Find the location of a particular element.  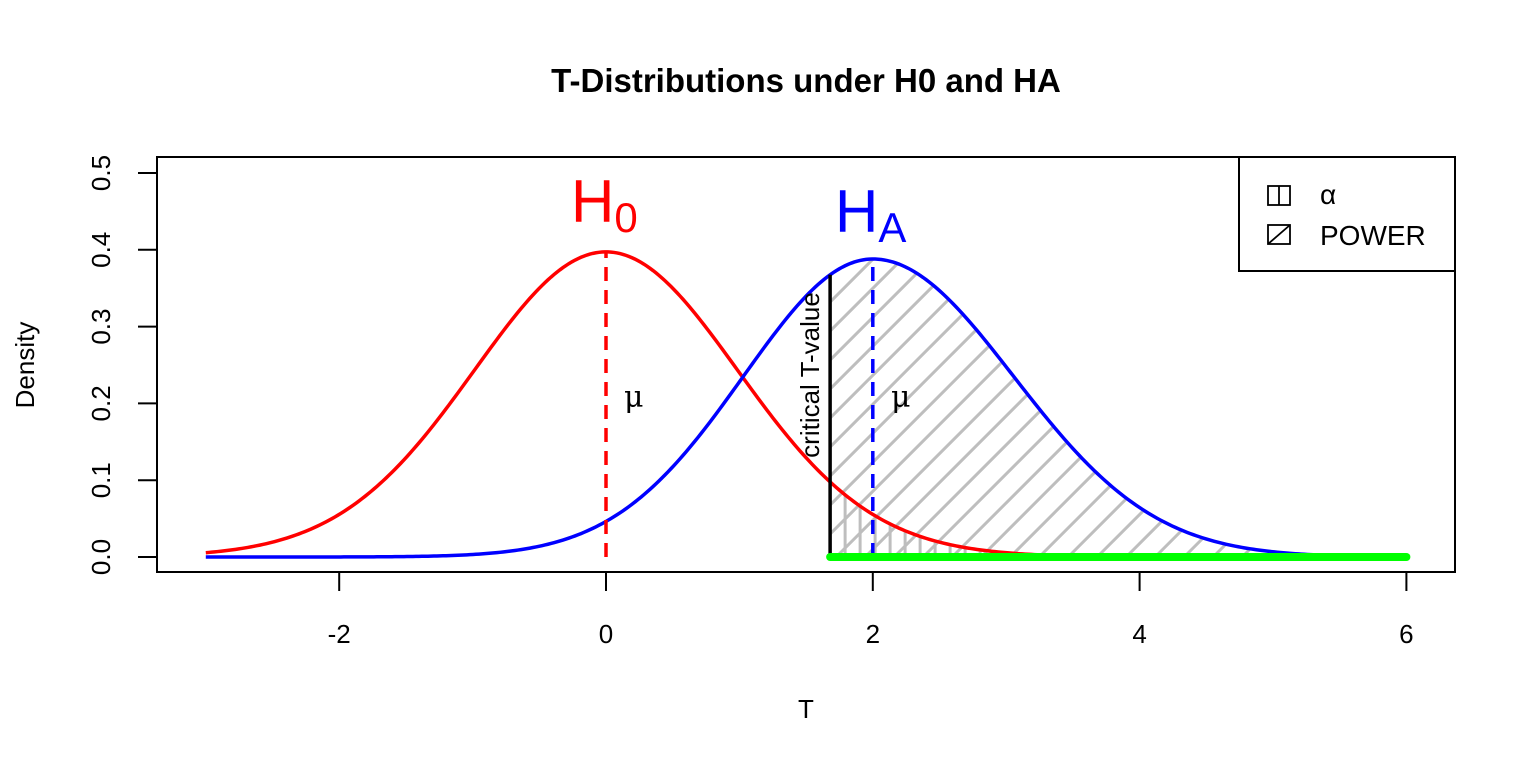

chart-title: T-Distributions under H0 and HA is located at coordinates (806, 80).